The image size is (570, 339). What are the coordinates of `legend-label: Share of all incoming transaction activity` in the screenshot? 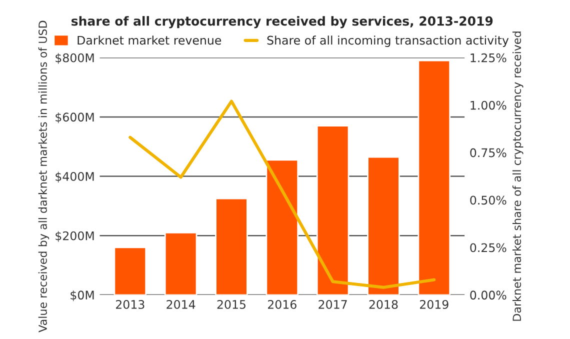 It's located at (388, 42).